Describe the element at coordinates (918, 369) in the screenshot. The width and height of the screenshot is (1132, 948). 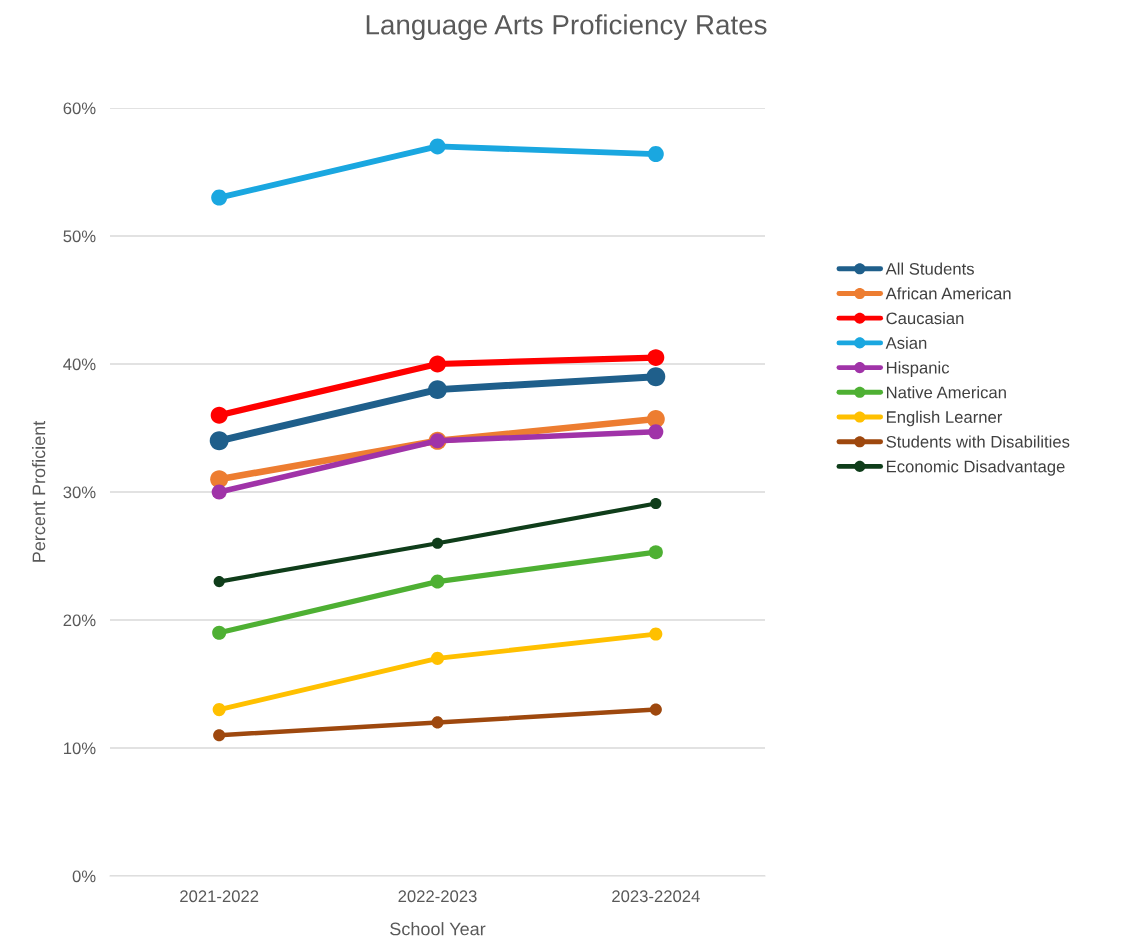
I see `legend-label: Hispanic` at that location.